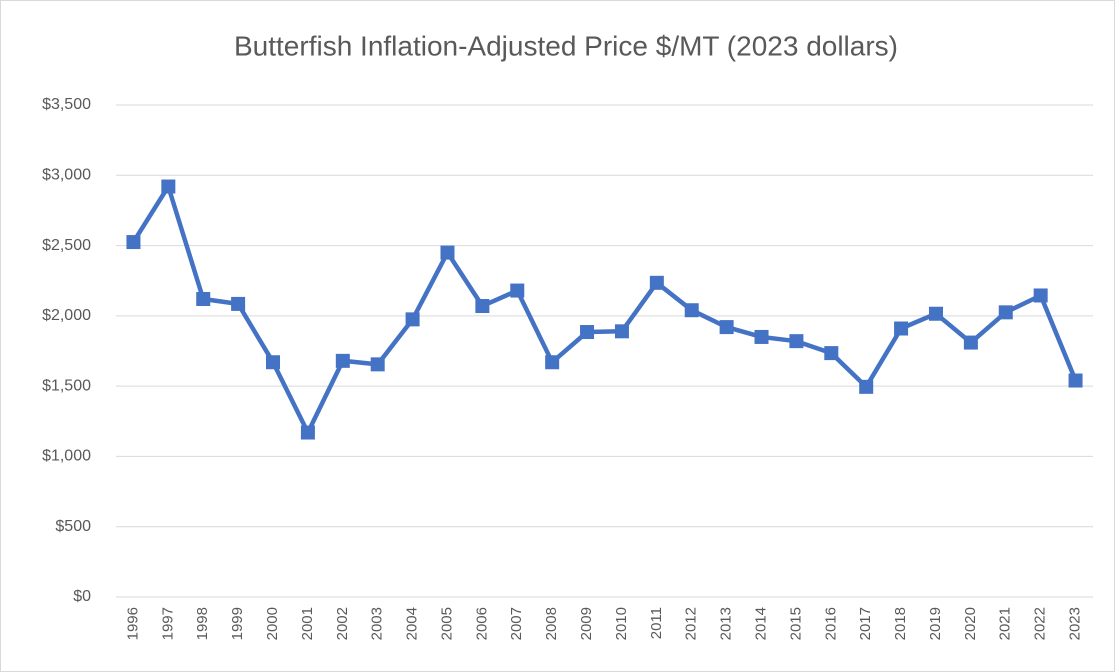  What do you see at coordinates (760, 623) in the screenshot?
I see `x-tick-label: 2014` at bounding box center [760, 623].